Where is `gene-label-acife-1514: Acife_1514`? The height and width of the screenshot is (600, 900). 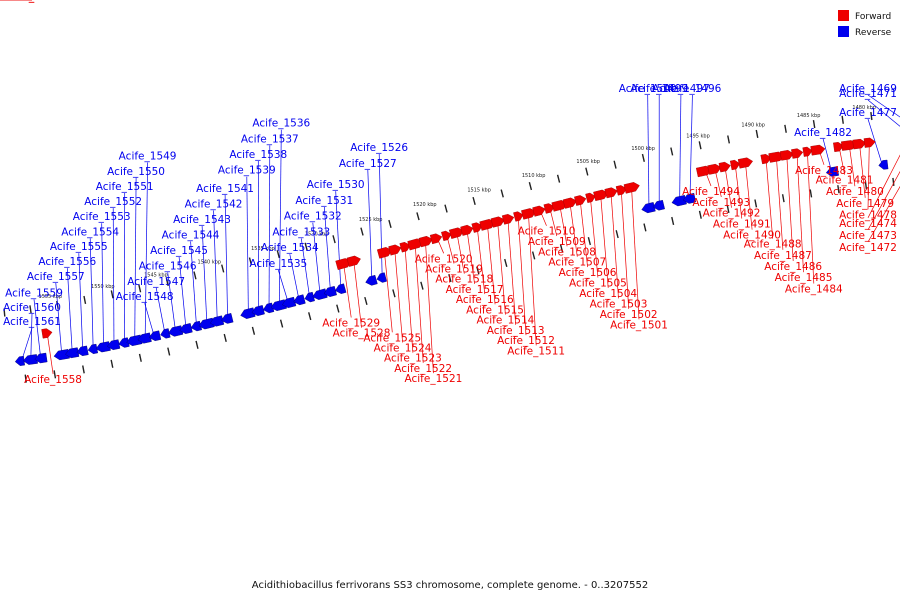
gene-label-acife-1514: Acife_1514 is located at coordinates (505, 321).